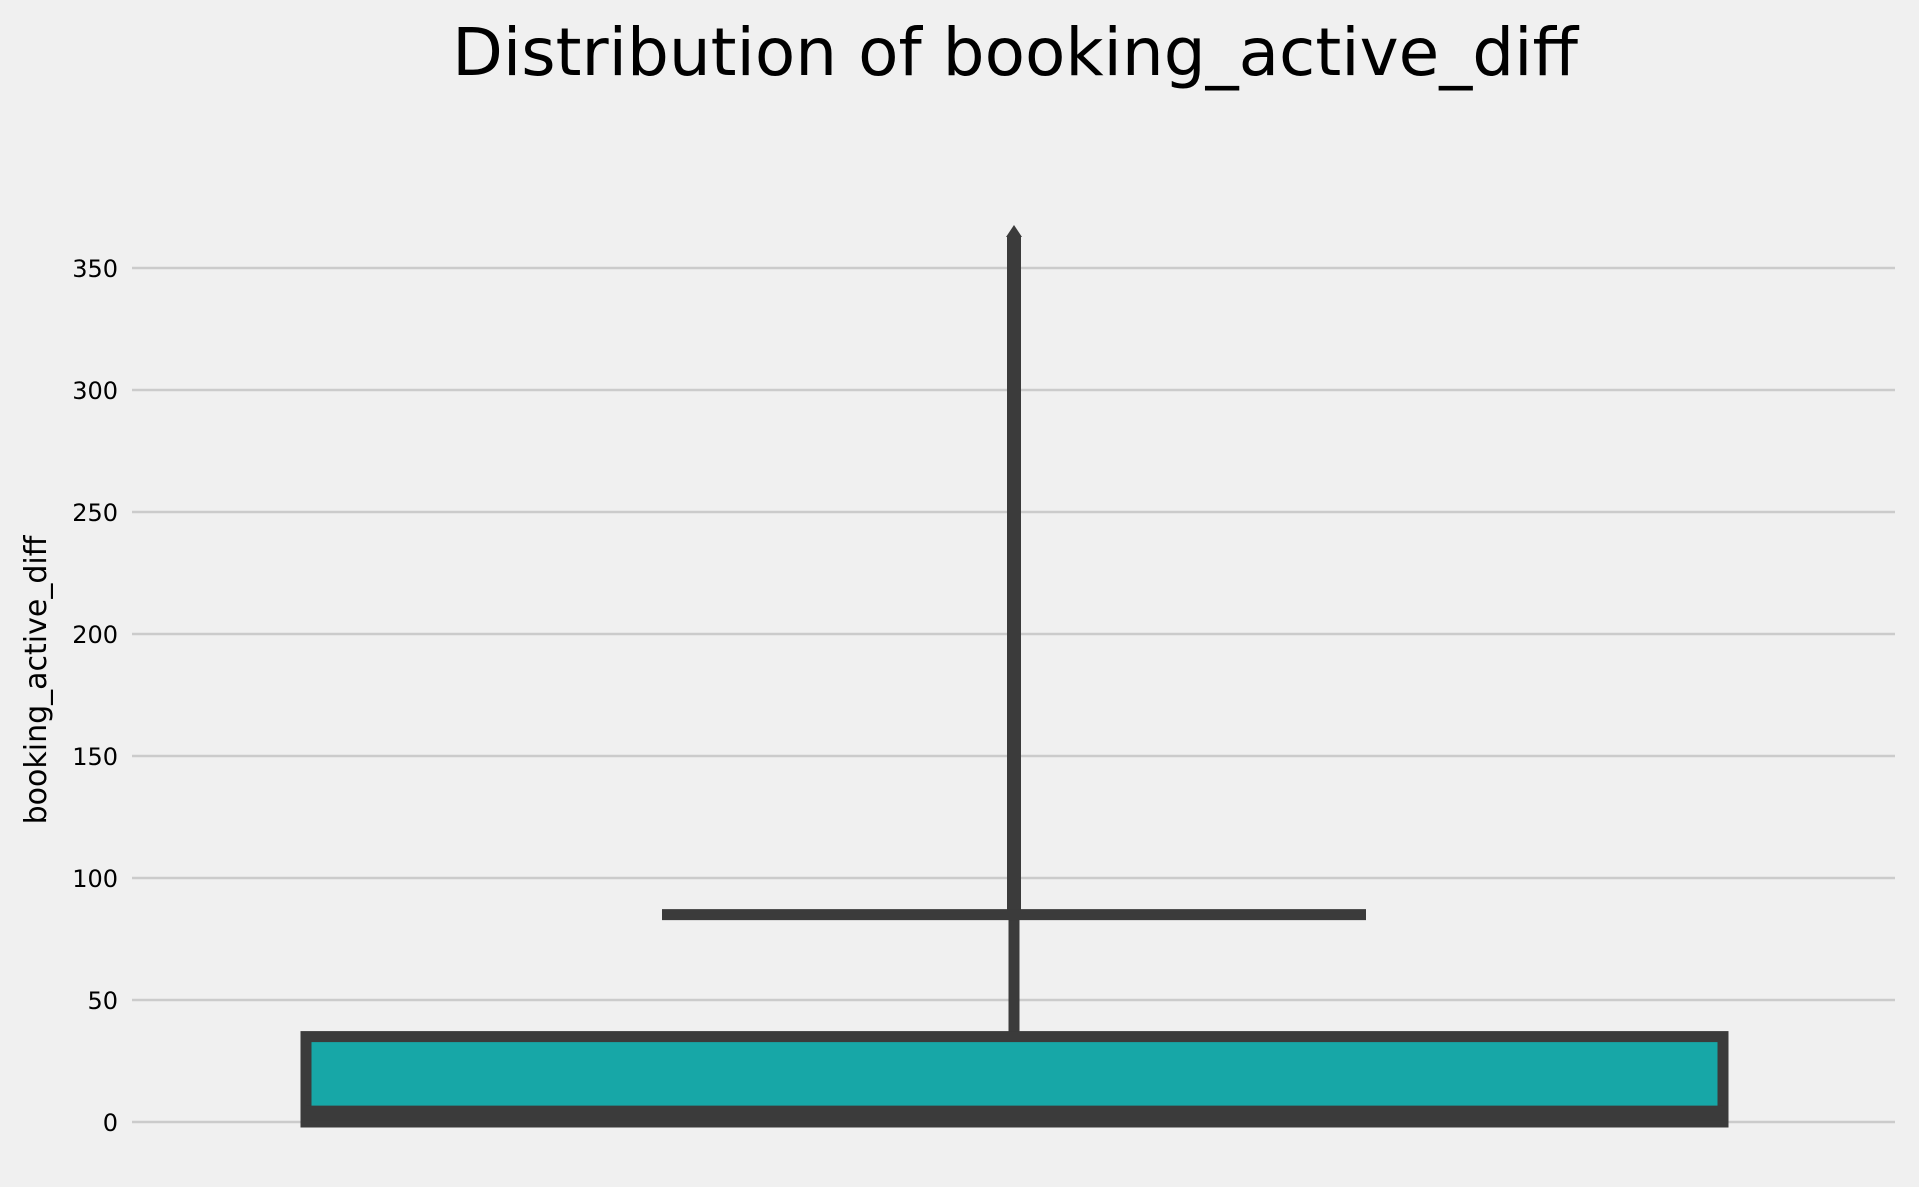 This screenshot has height=1187, width=1919. What do you see at coordinates (95, 513) in the screenshot?
I see `y-tick-label: 250` at bounding box center [95, 513].